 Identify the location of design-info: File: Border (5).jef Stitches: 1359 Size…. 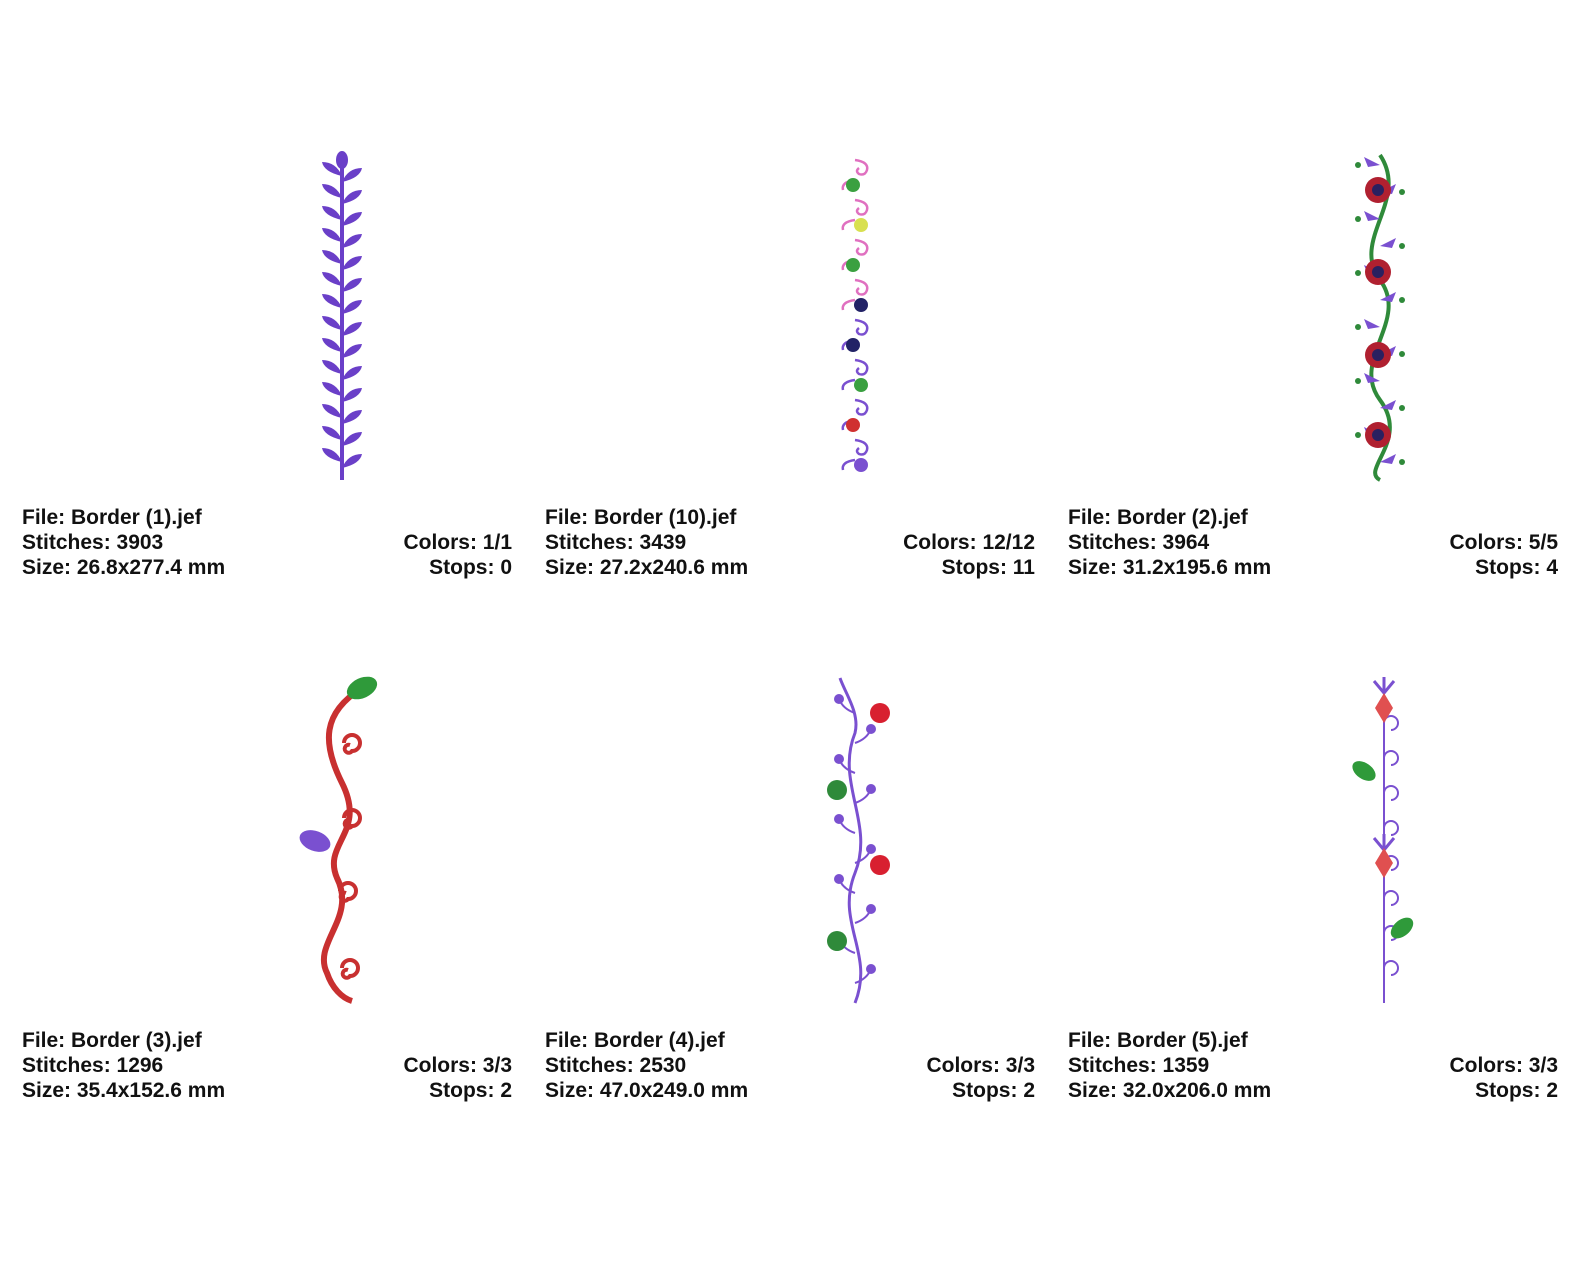
(1313, 1068).